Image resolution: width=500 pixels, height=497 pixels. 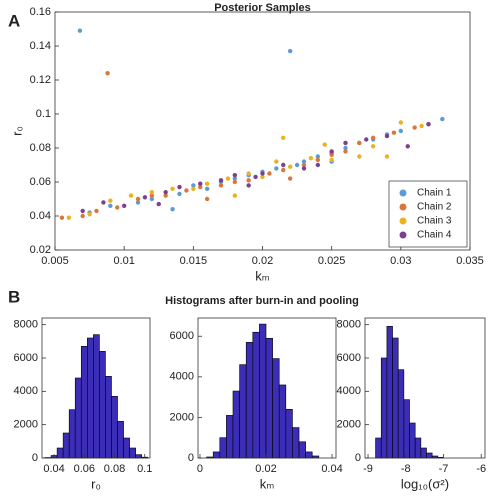 What do you see at coordinates (43, 114) in the screenshot?
I see `y-tick-label: 0.1` at bounding box center [43, 114].